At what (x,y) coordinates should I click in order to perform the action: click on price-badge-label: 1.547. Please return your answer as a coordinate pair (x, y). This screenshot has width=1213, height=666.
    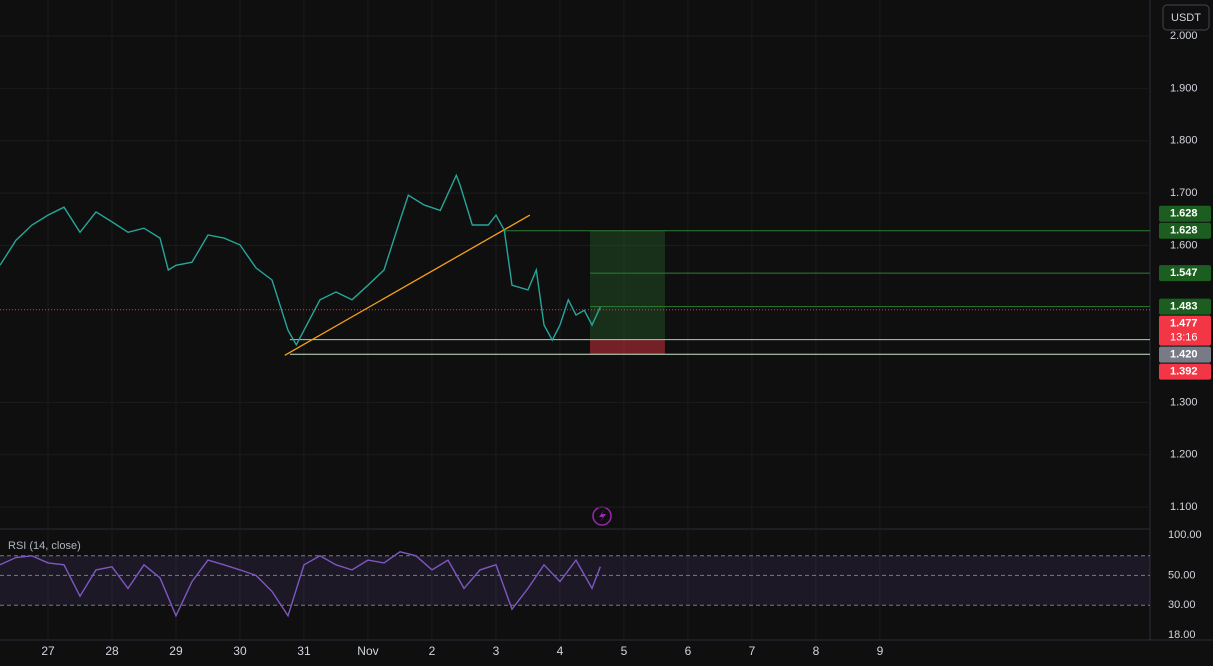
    Looking at the image, I should click on (1184, 273).